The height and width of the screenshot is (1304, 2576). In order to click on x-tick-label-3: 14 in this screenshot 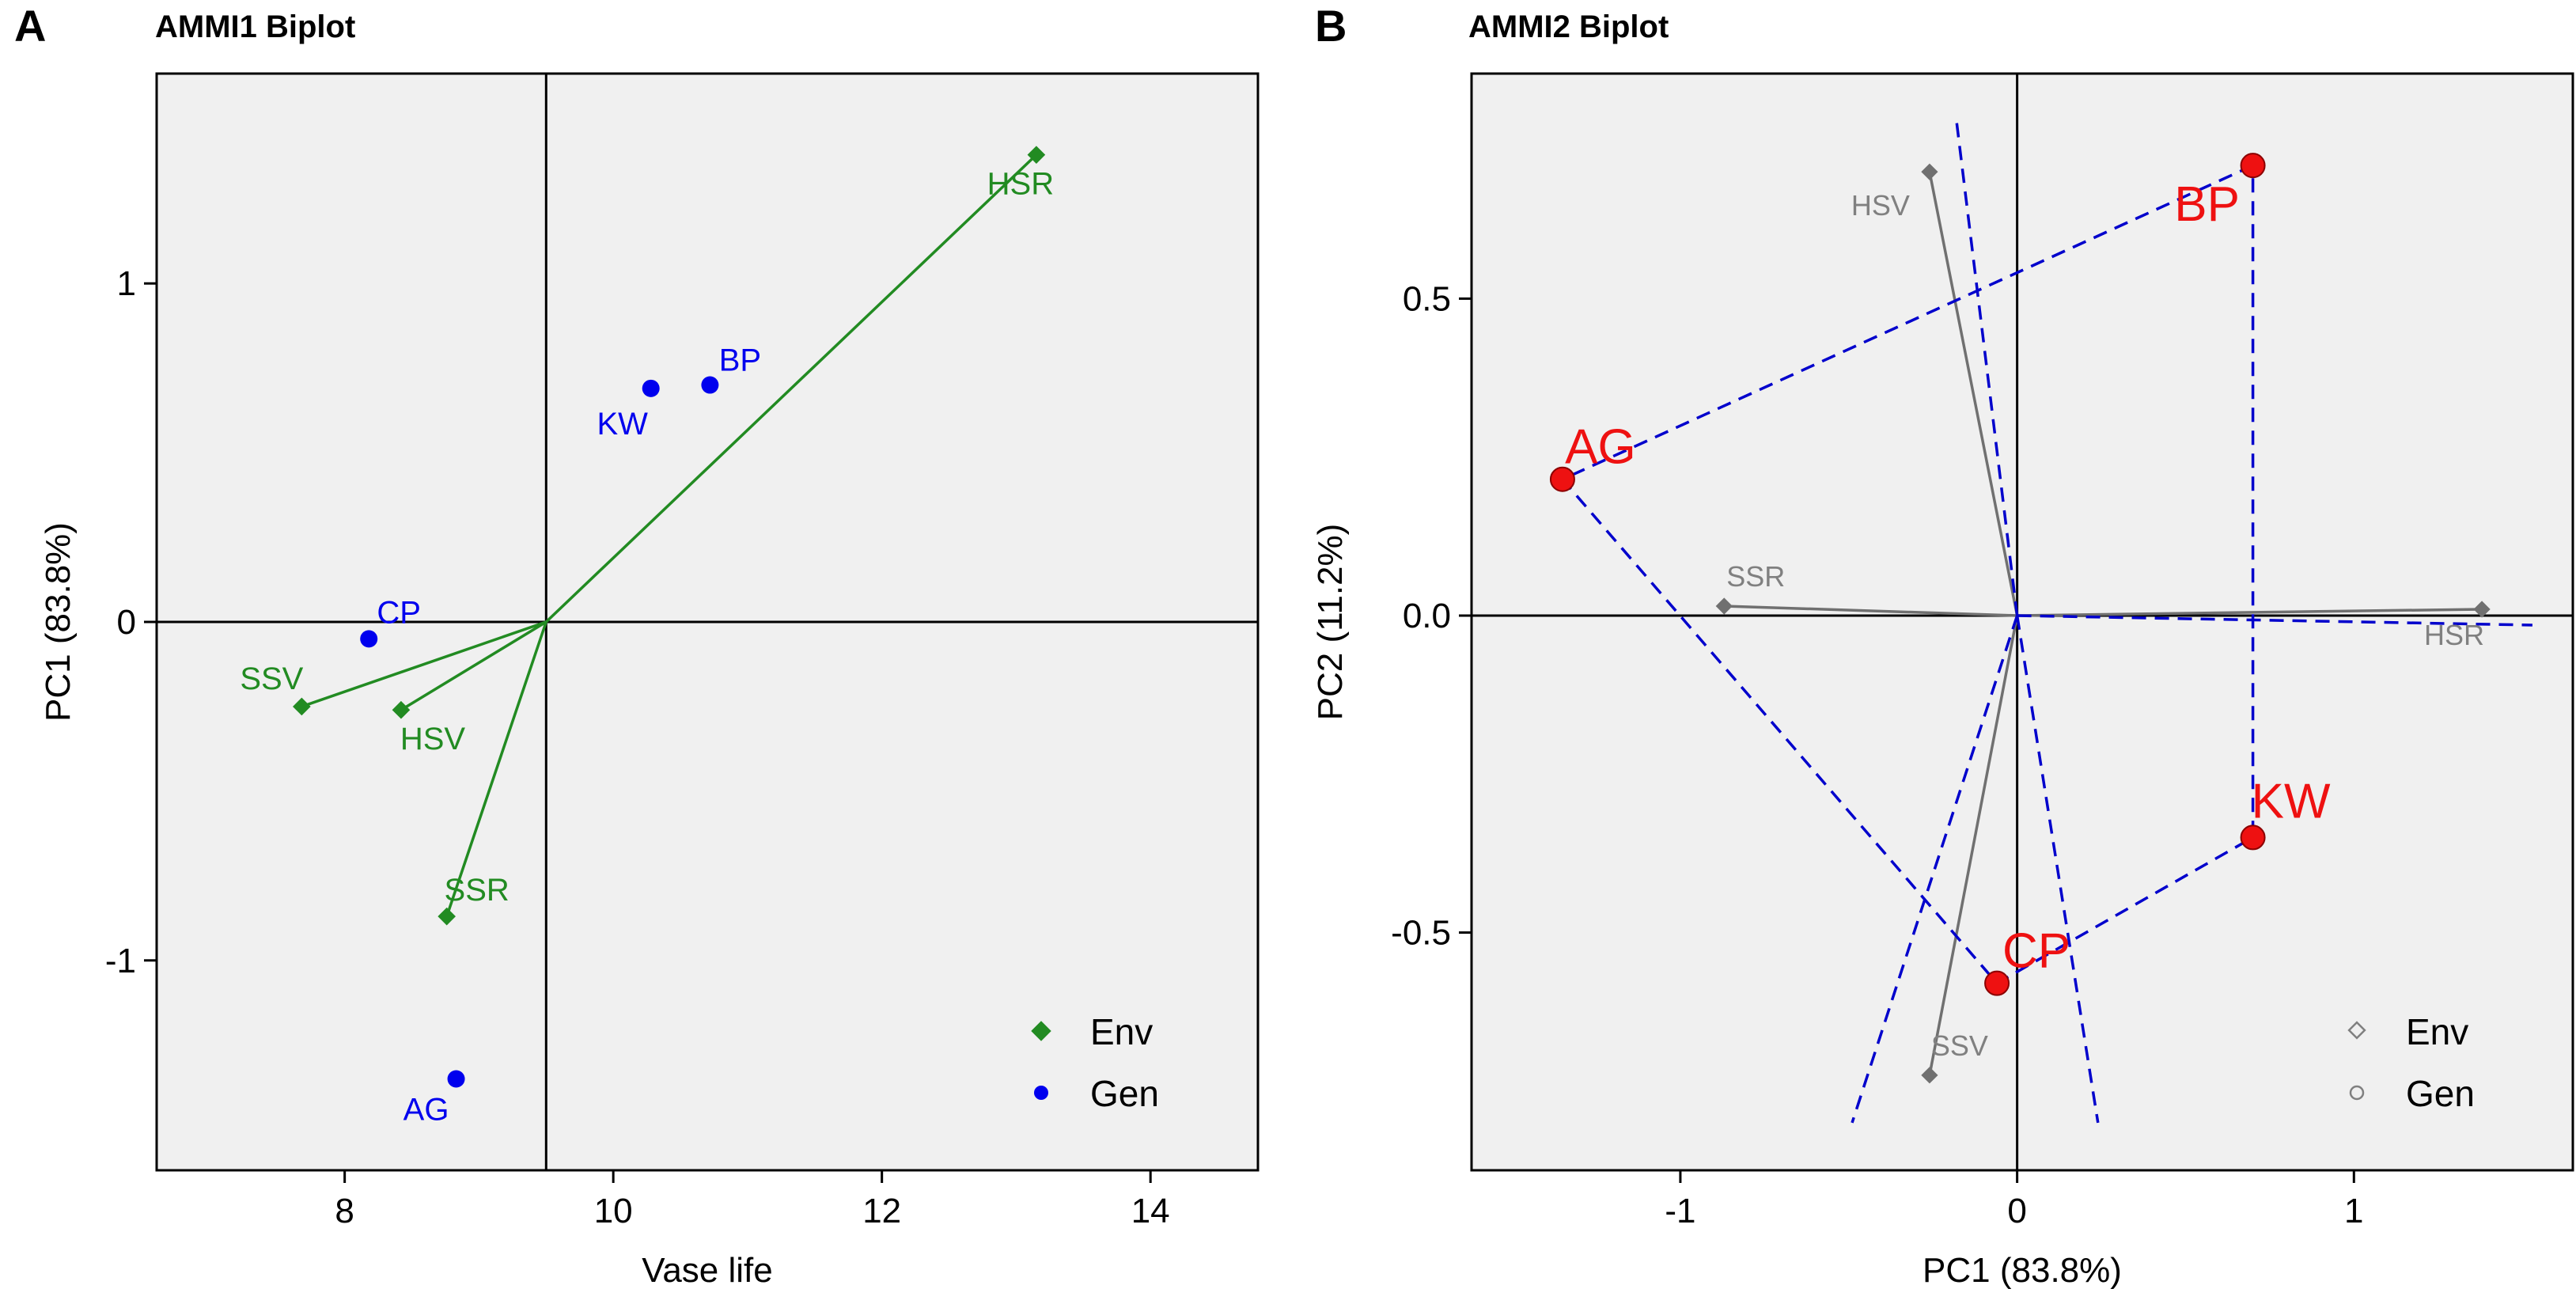, I will do `click(1150, 1211)`.